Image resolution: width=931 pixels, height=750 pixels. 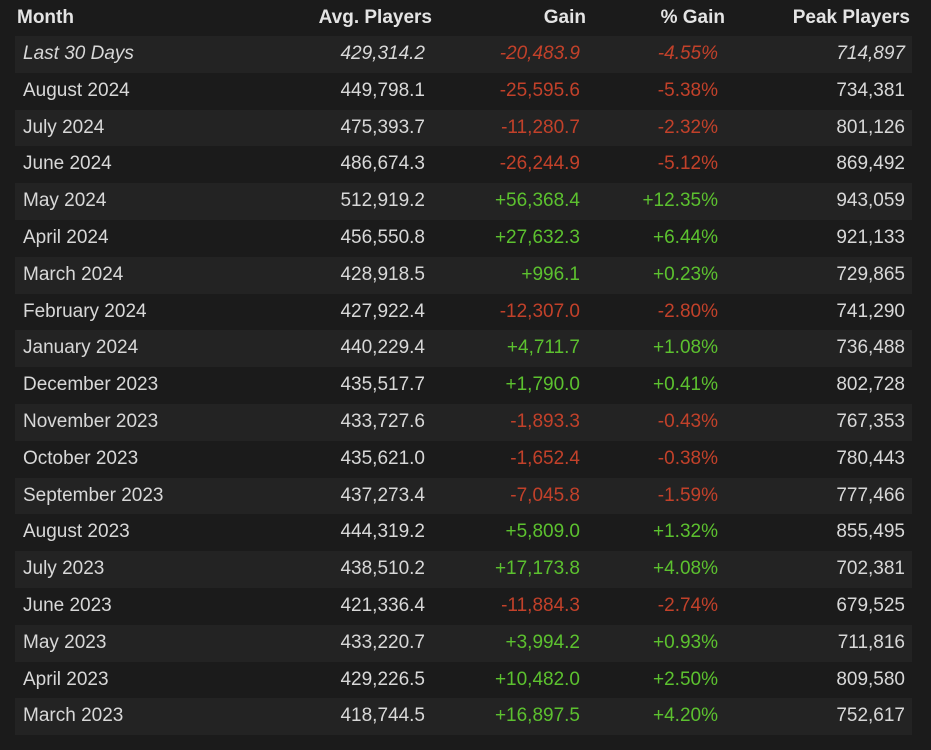 What do you see at coordinates (76, 90) in the screenshot?
I see `month-cell: August 2024` at bounding box center [76, 90].